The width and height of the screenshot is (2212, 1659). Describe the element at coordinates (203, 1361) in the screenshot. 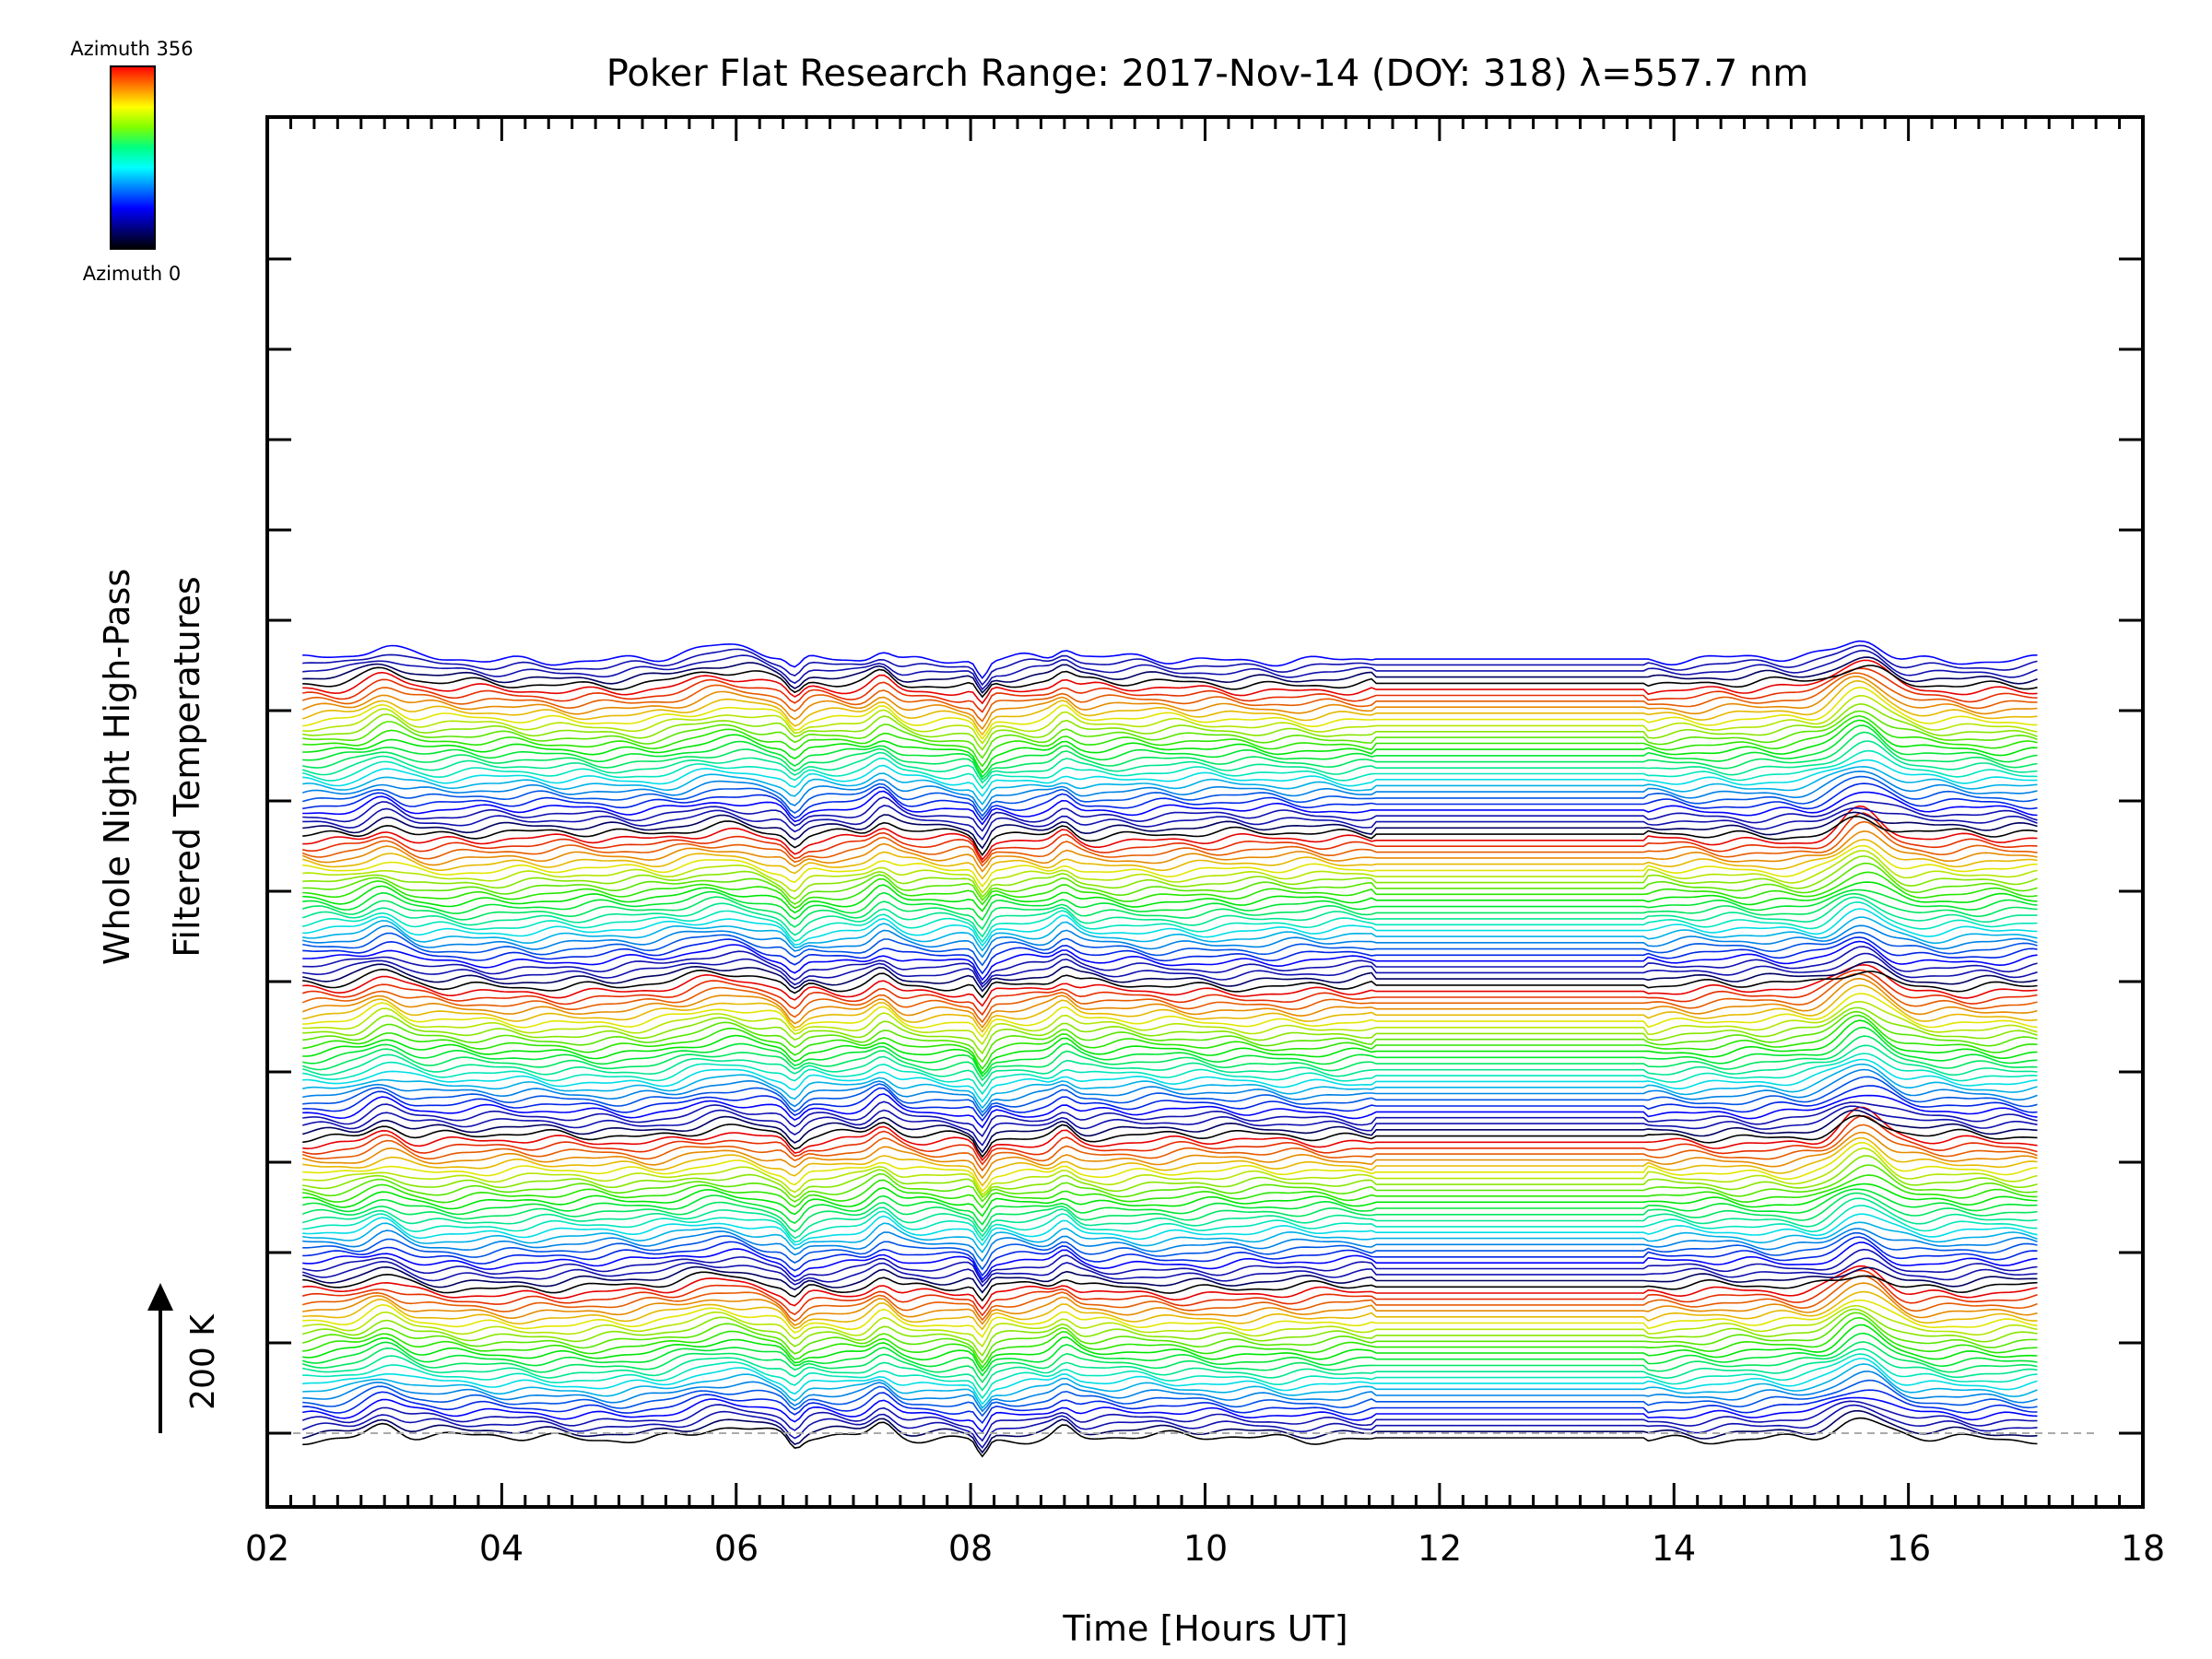

I see `scale-bar-label: 200 K` at that location.